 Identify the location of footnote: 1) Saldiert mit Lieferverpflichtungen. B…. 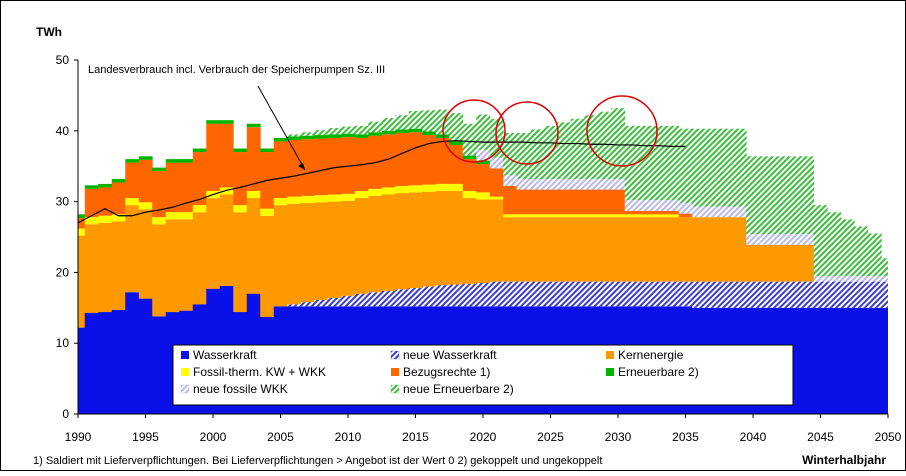
(317, 461).